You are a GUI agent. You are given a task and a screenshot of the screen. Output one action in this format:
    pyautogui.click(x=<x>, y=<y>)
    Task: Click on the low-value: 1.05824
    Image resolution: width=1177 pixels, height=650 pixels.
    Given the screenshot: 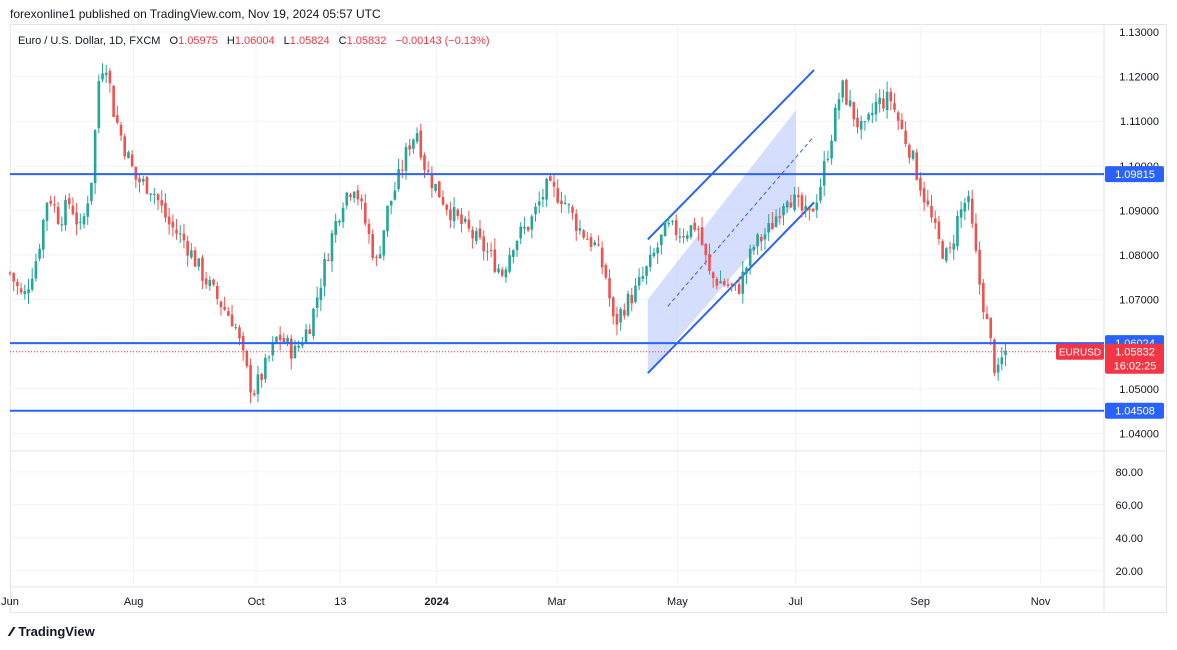 What is the action you would take?
    pyautogui.click(x=309, y=41)
    